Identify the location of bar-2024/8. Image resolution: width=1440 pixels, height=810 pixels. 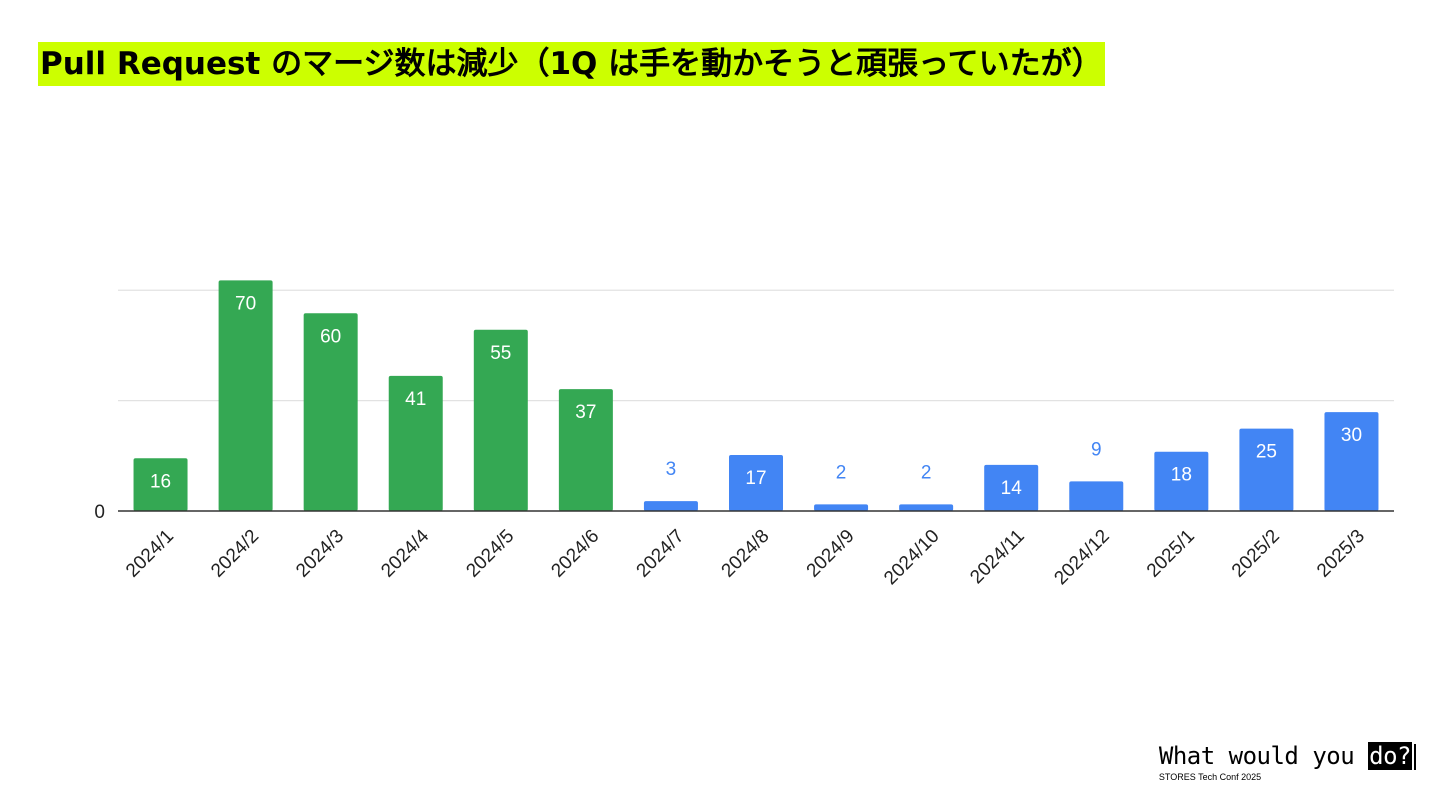
(756, 482).